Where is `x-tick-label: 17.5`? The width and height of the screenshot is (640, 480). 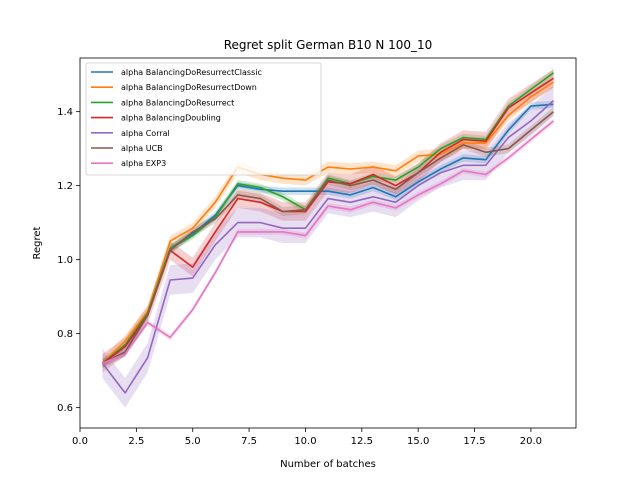
x-tick-label: 17.5 is located at coordinates (474, 441).